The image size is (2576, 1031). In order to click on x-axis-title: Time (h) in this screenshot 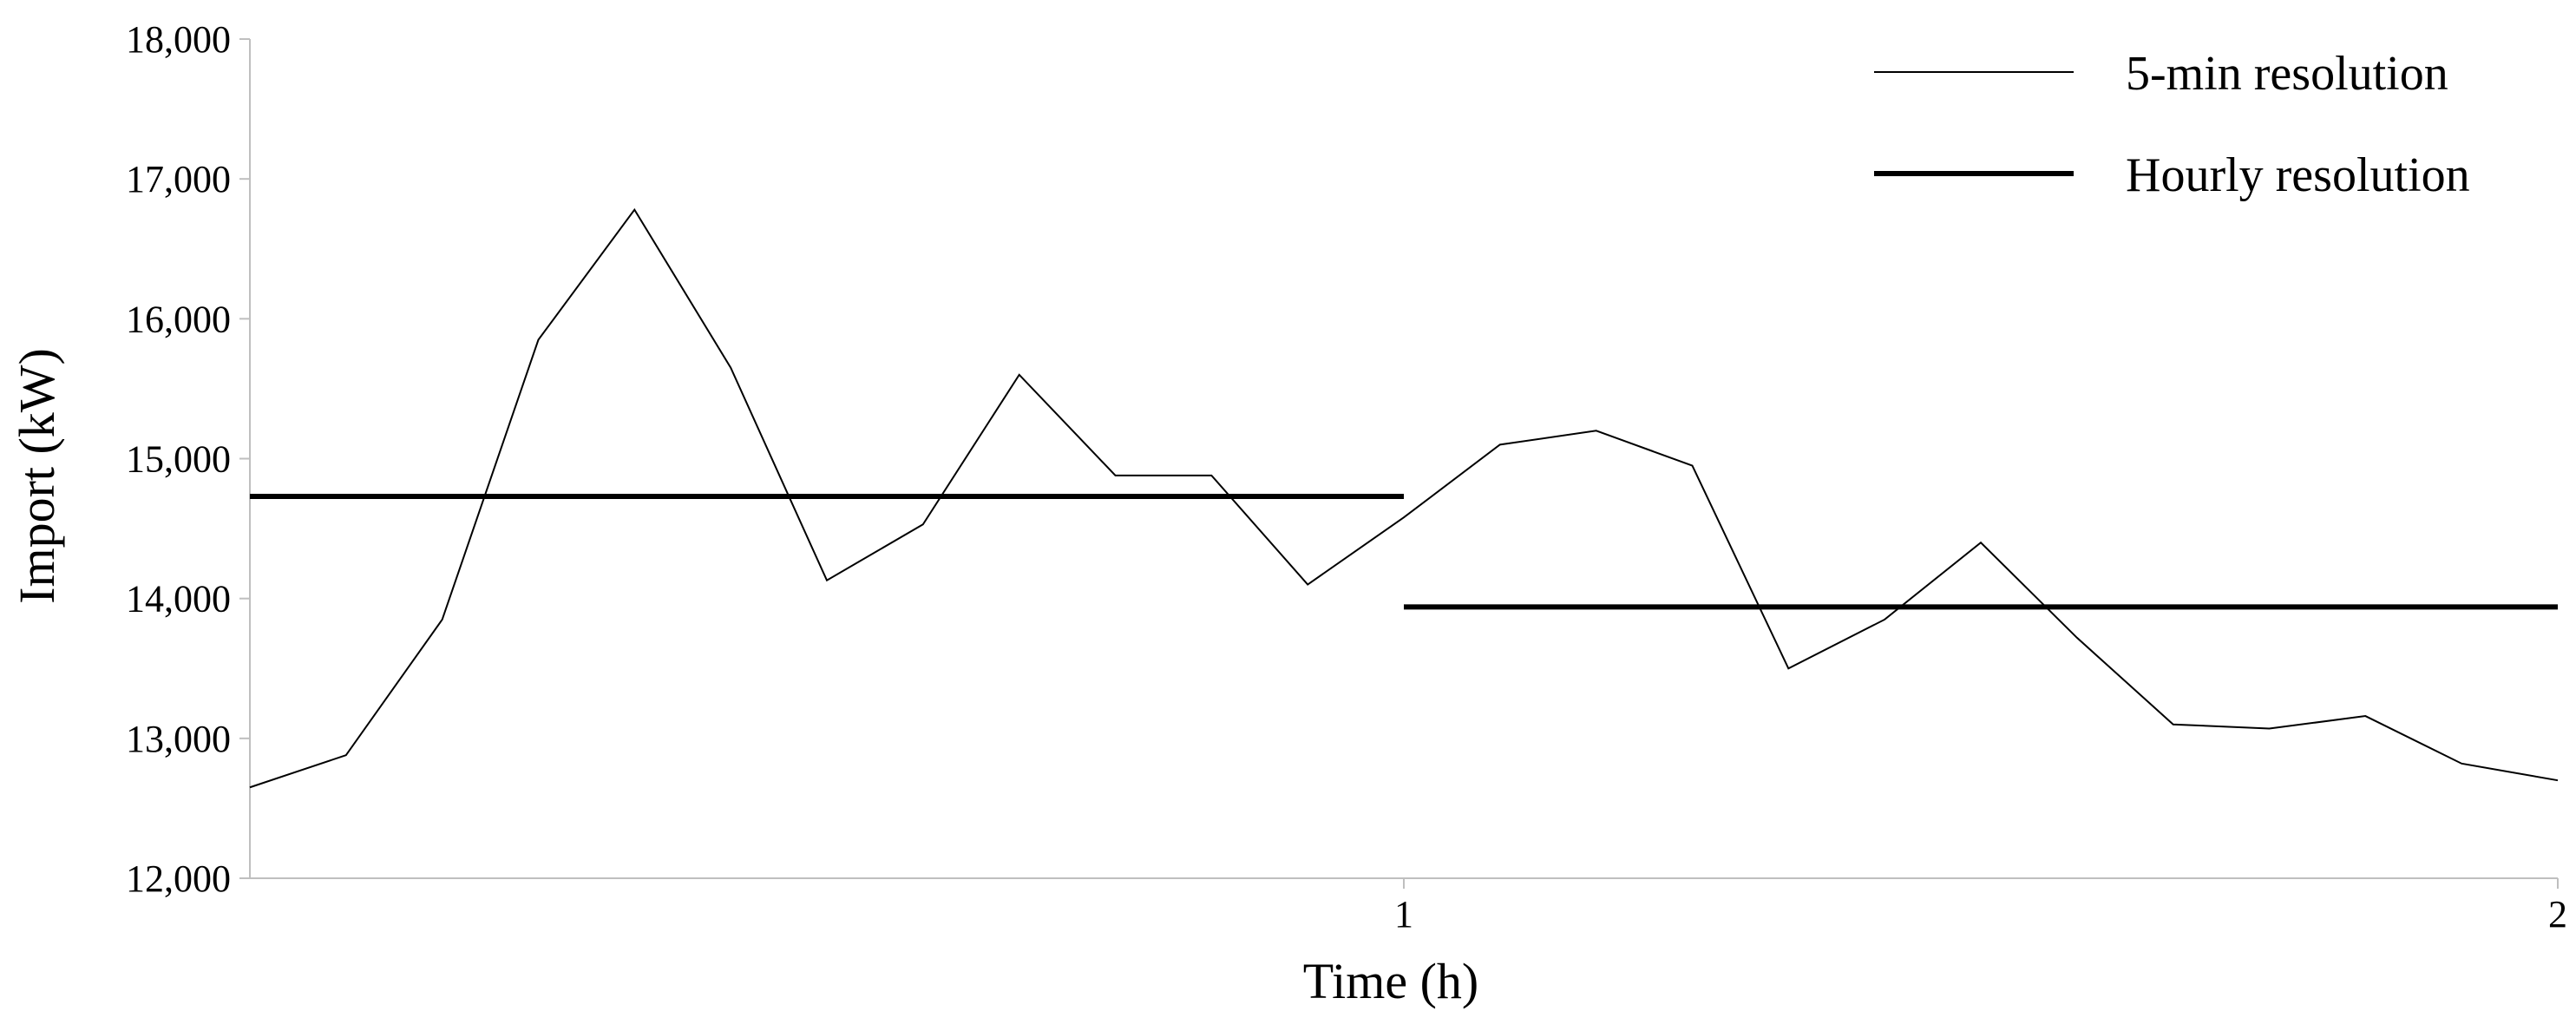, I will do `click(1391, 981)`.